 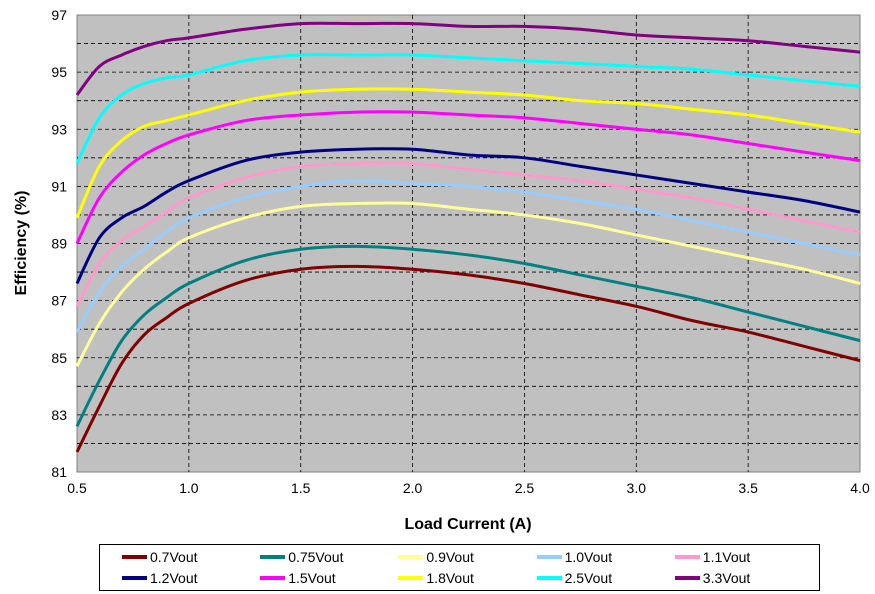 I want to click on y-tick-labels: 81 83 85 87 89 91 93 95 97, so click(x=59, y=243).